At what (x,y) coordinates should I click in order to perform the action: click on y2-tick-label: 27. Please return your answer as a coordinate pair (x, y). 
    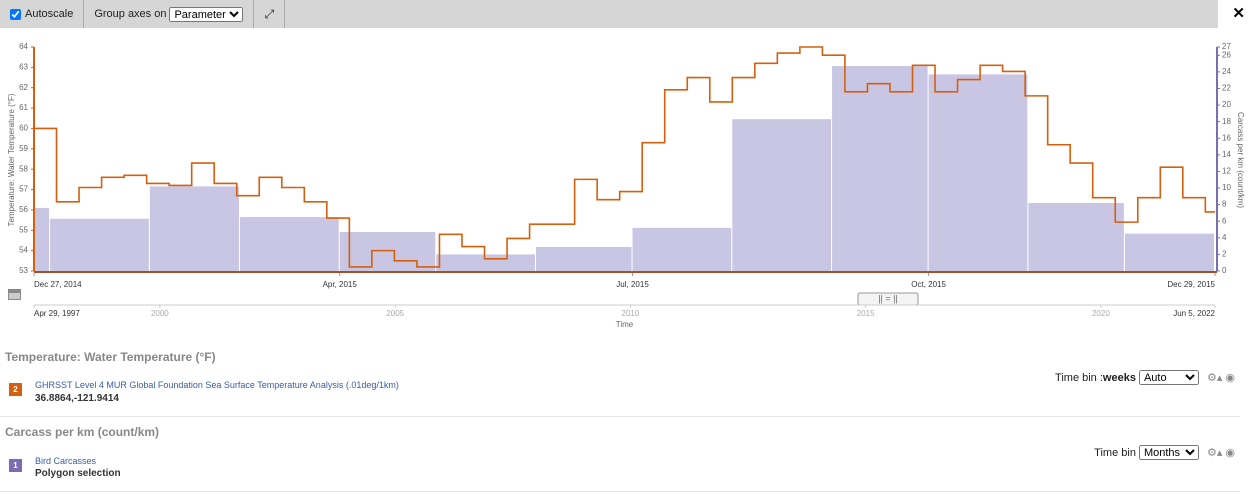
    Looking at the image, I should click on (1226, 46).